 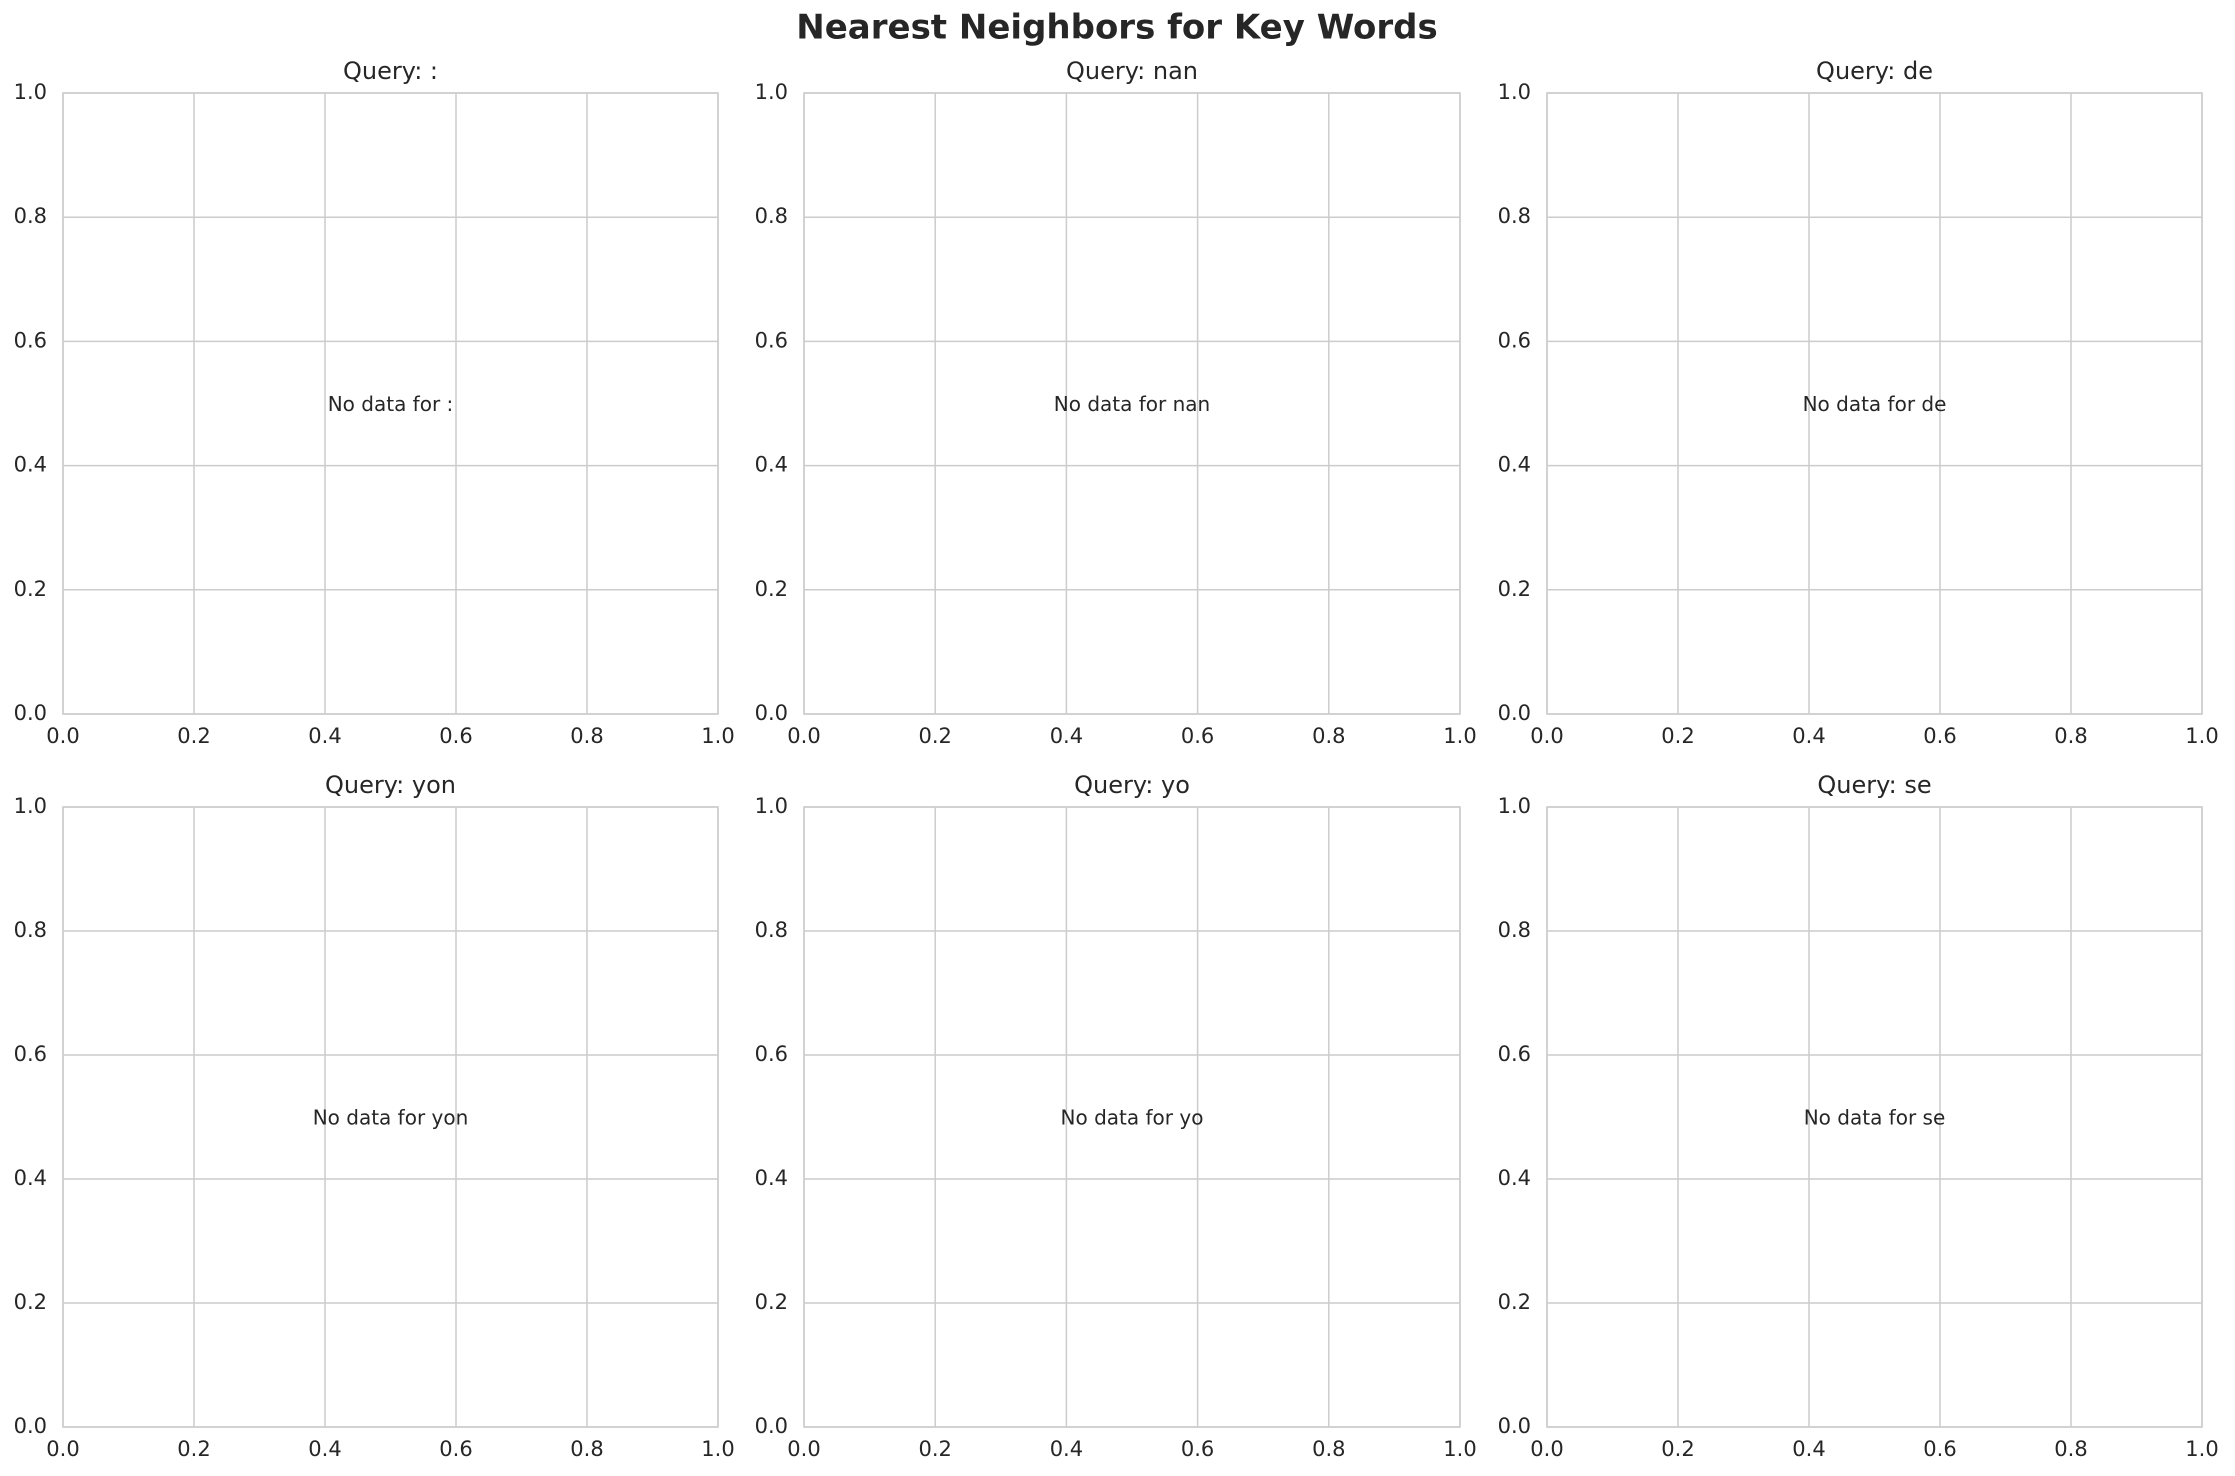 I want to click on annotation: No data for yo, so click(x=1132, y=1118).